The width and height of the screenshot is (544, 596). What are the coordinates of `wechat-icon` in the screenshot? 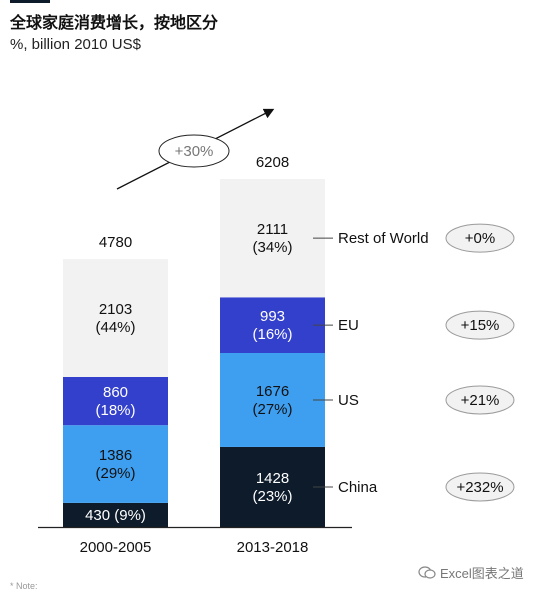 It's located at (427, 572).